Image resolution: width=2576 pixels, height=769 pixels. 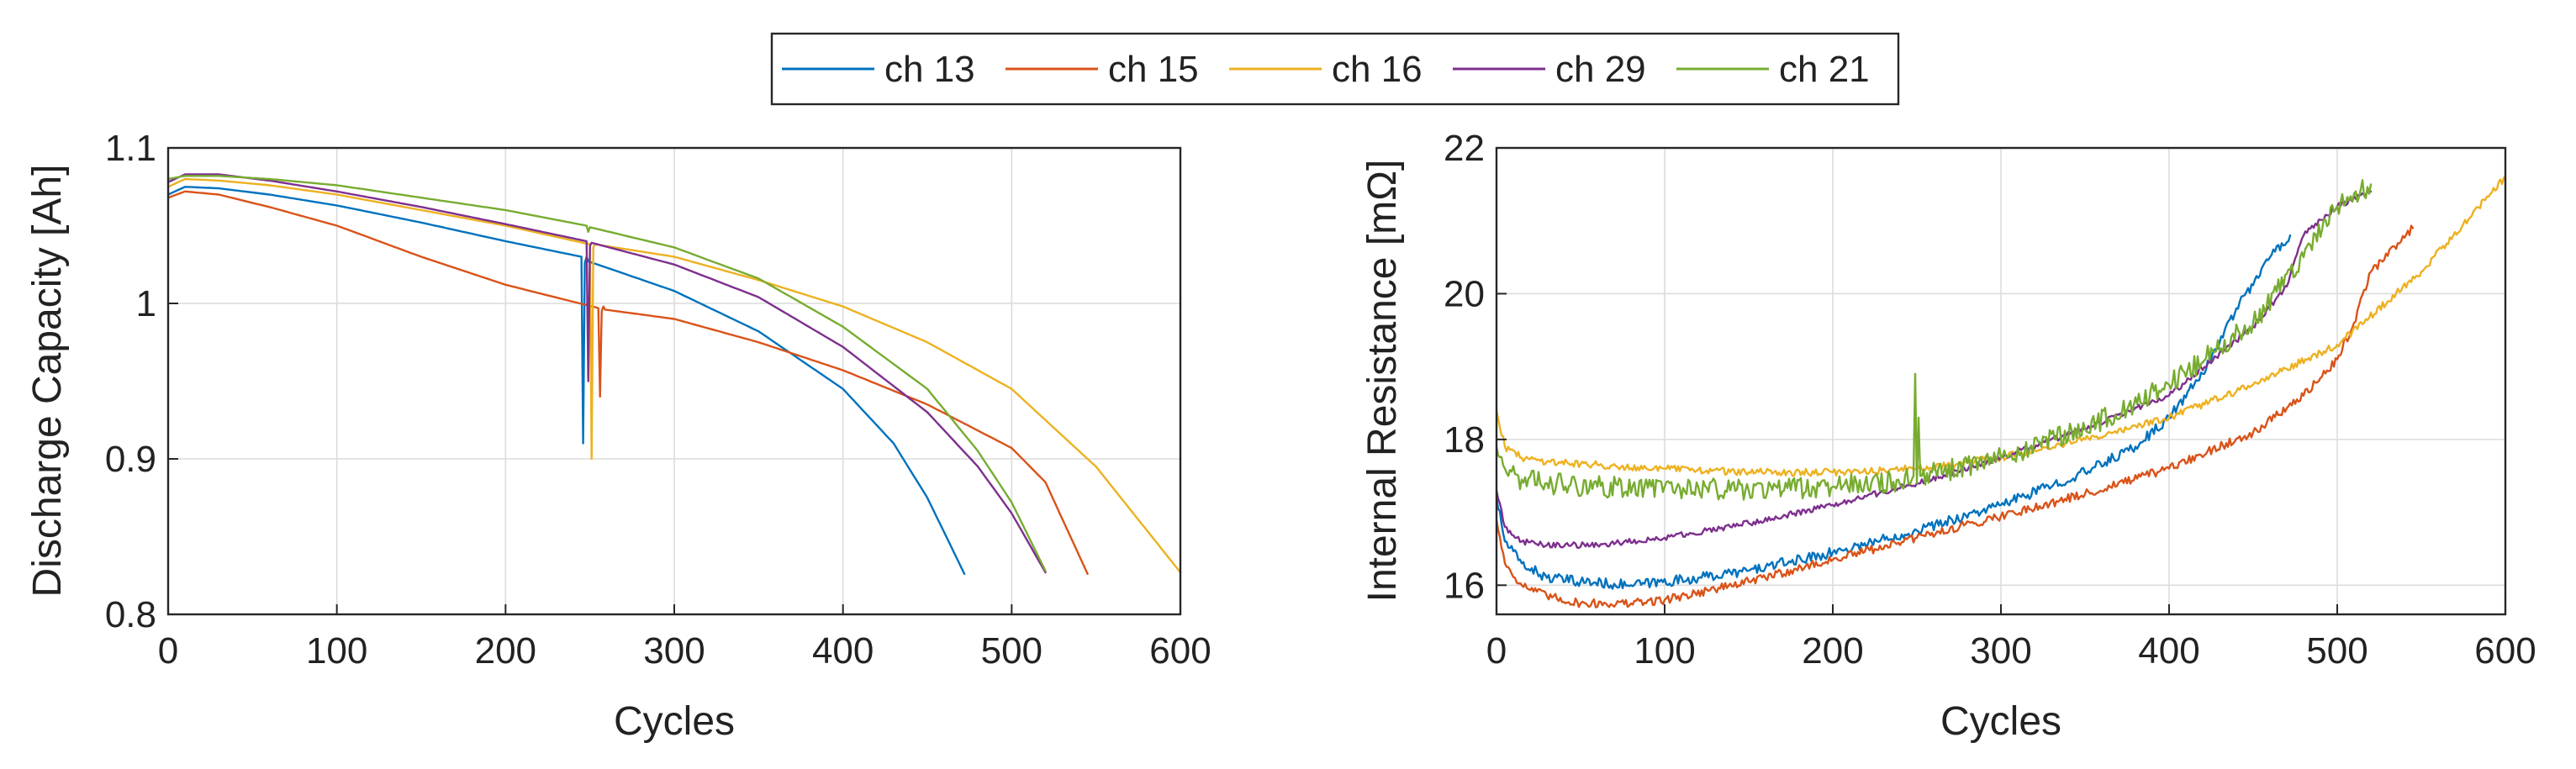 I want to click on resistance-series-ch21, so click(x=1934, y=340).